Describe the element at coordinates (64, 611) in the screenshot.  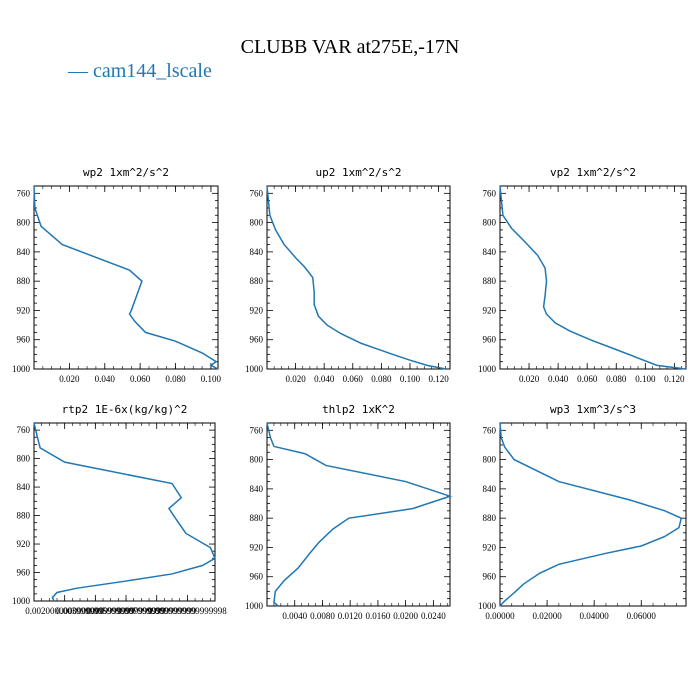
I see `x-tick-label: 0.0020000000000000` at that location.